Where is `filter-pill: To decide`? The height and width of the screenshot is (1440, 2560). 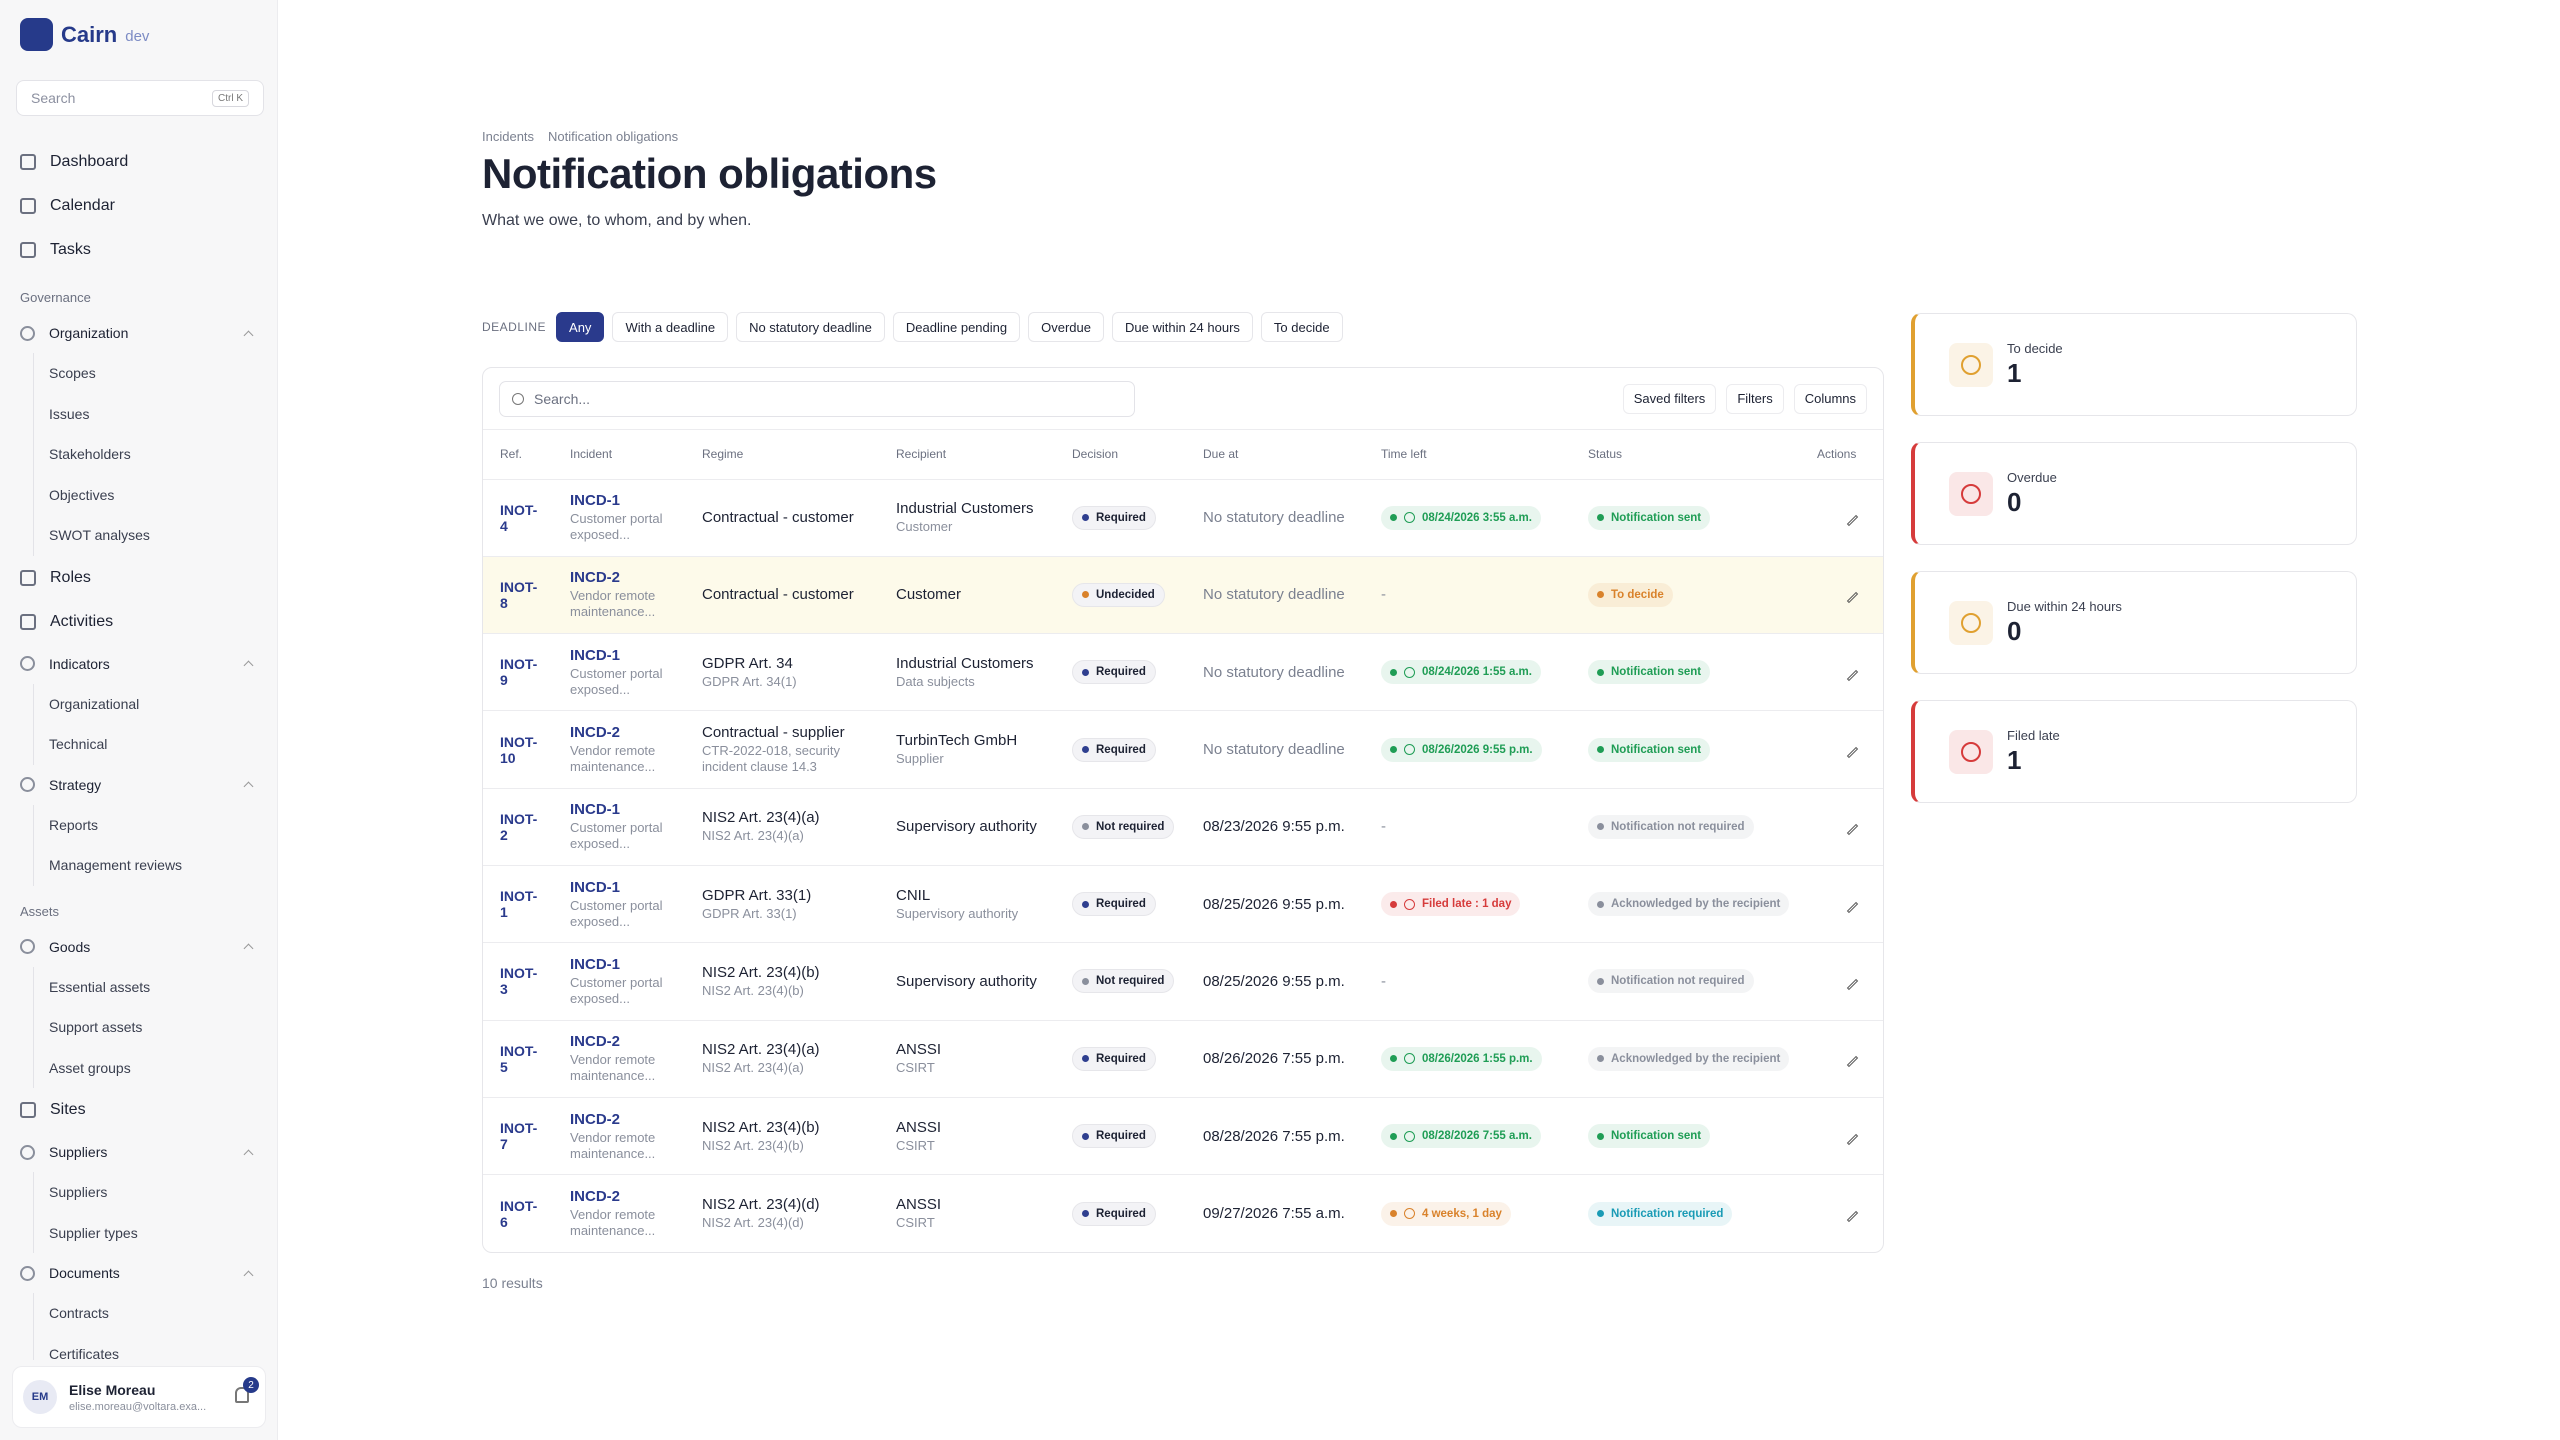
filter-pill: To decide is located at coordinates (1301, 327).